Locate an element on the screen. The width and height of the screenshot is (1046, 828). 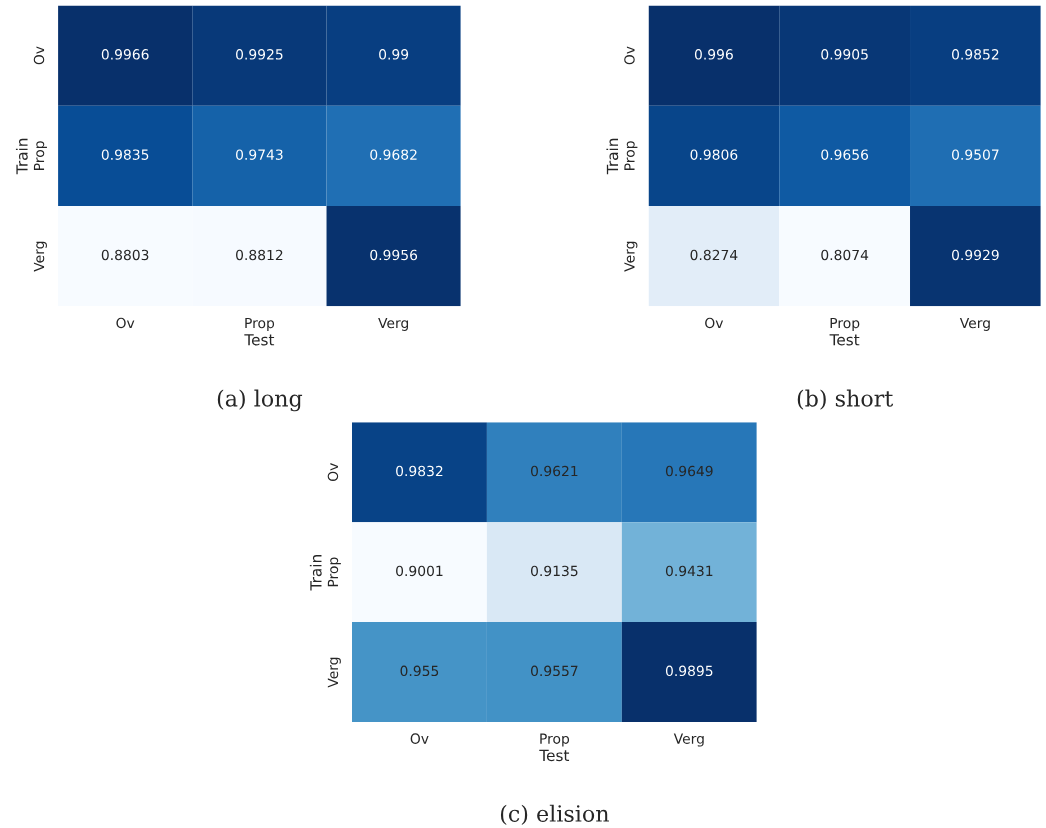
data-label: 0.955 is located at coordinates (419, 671).